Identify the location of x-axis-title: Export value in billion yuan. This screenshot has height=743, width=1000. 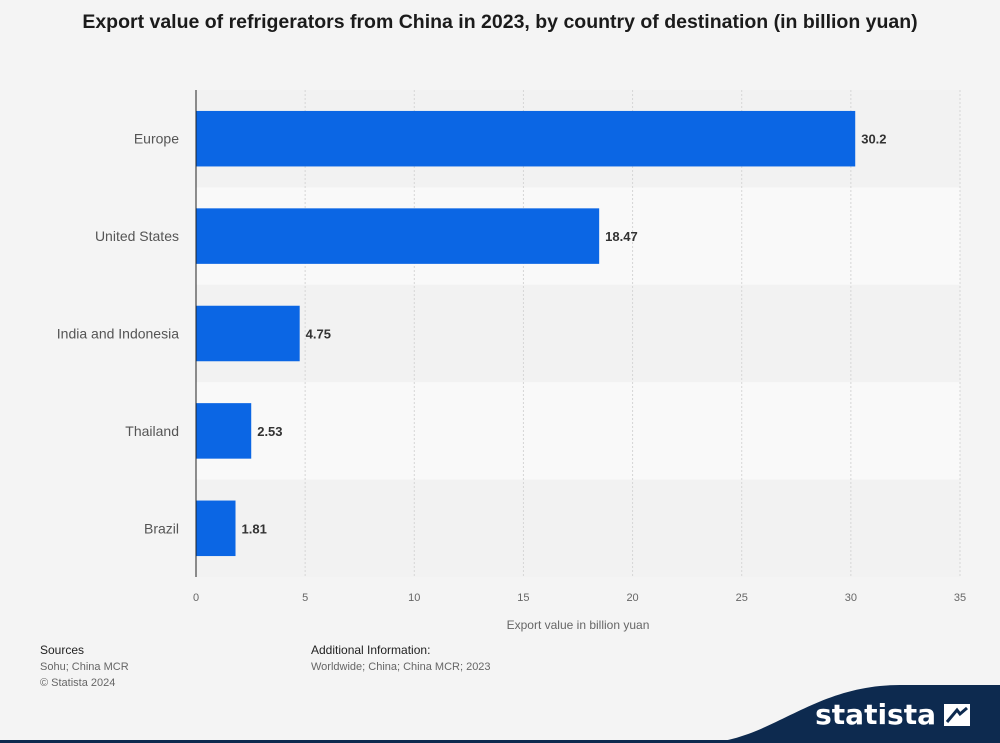
(578, 625).